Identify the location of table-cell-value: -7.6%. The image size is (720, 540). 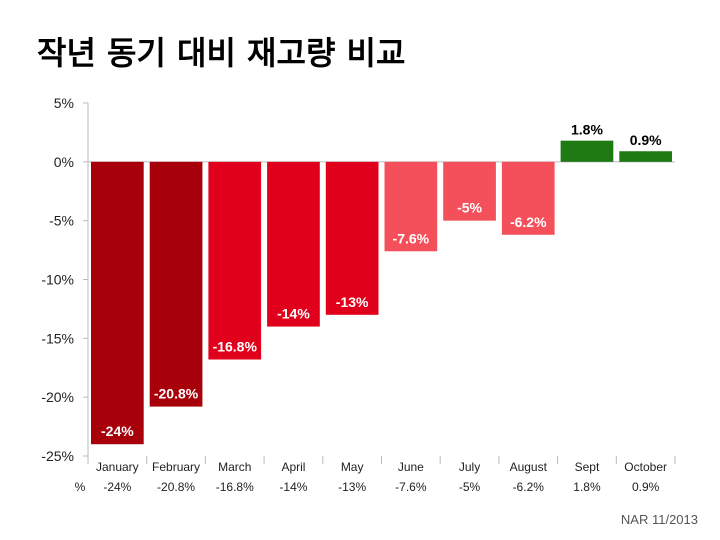
(411, 487).